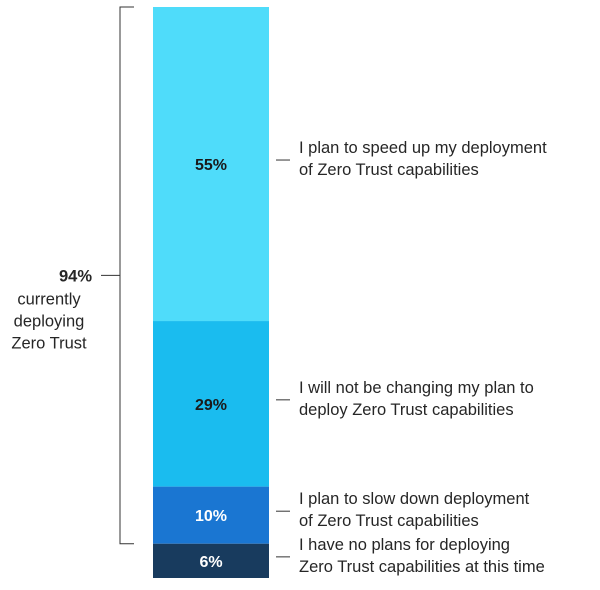 This screenshot has height=590, width=600. I want to click on segment-category-label: I plan to speed up my deployment, so click(423, 148).